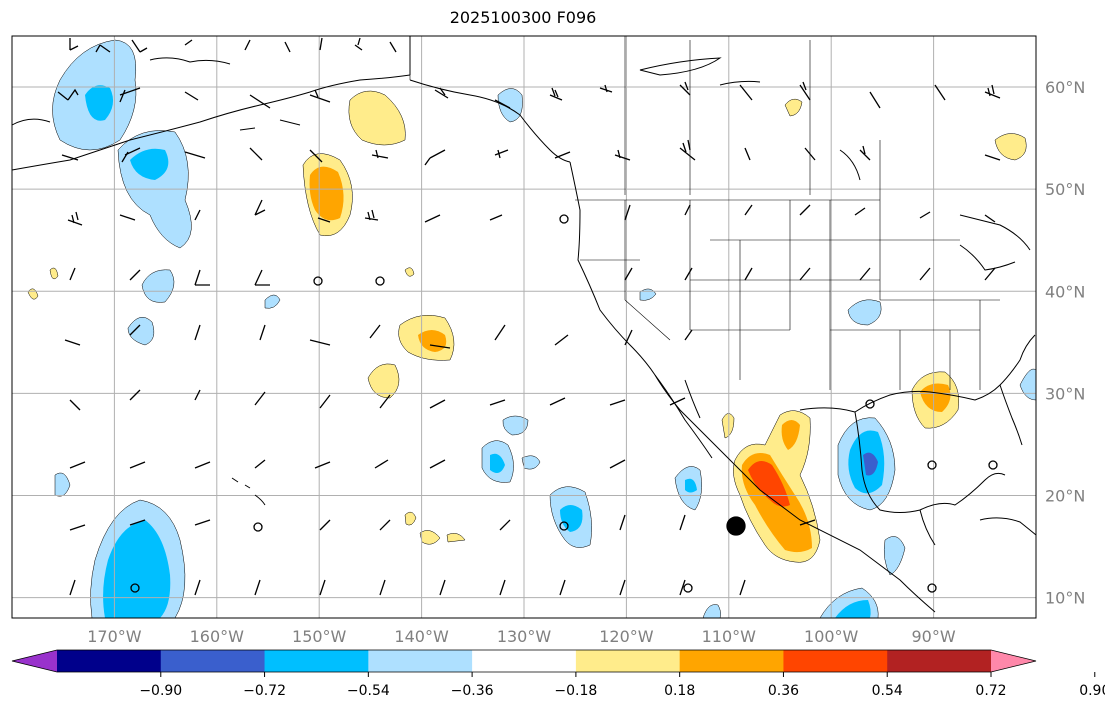 The width and height of the screenshot is (1105, 712). What do you see at coordinates (729, 636) in the screenshot?
I see `longitude-label: 110°W` at bounding box center [729, 636].